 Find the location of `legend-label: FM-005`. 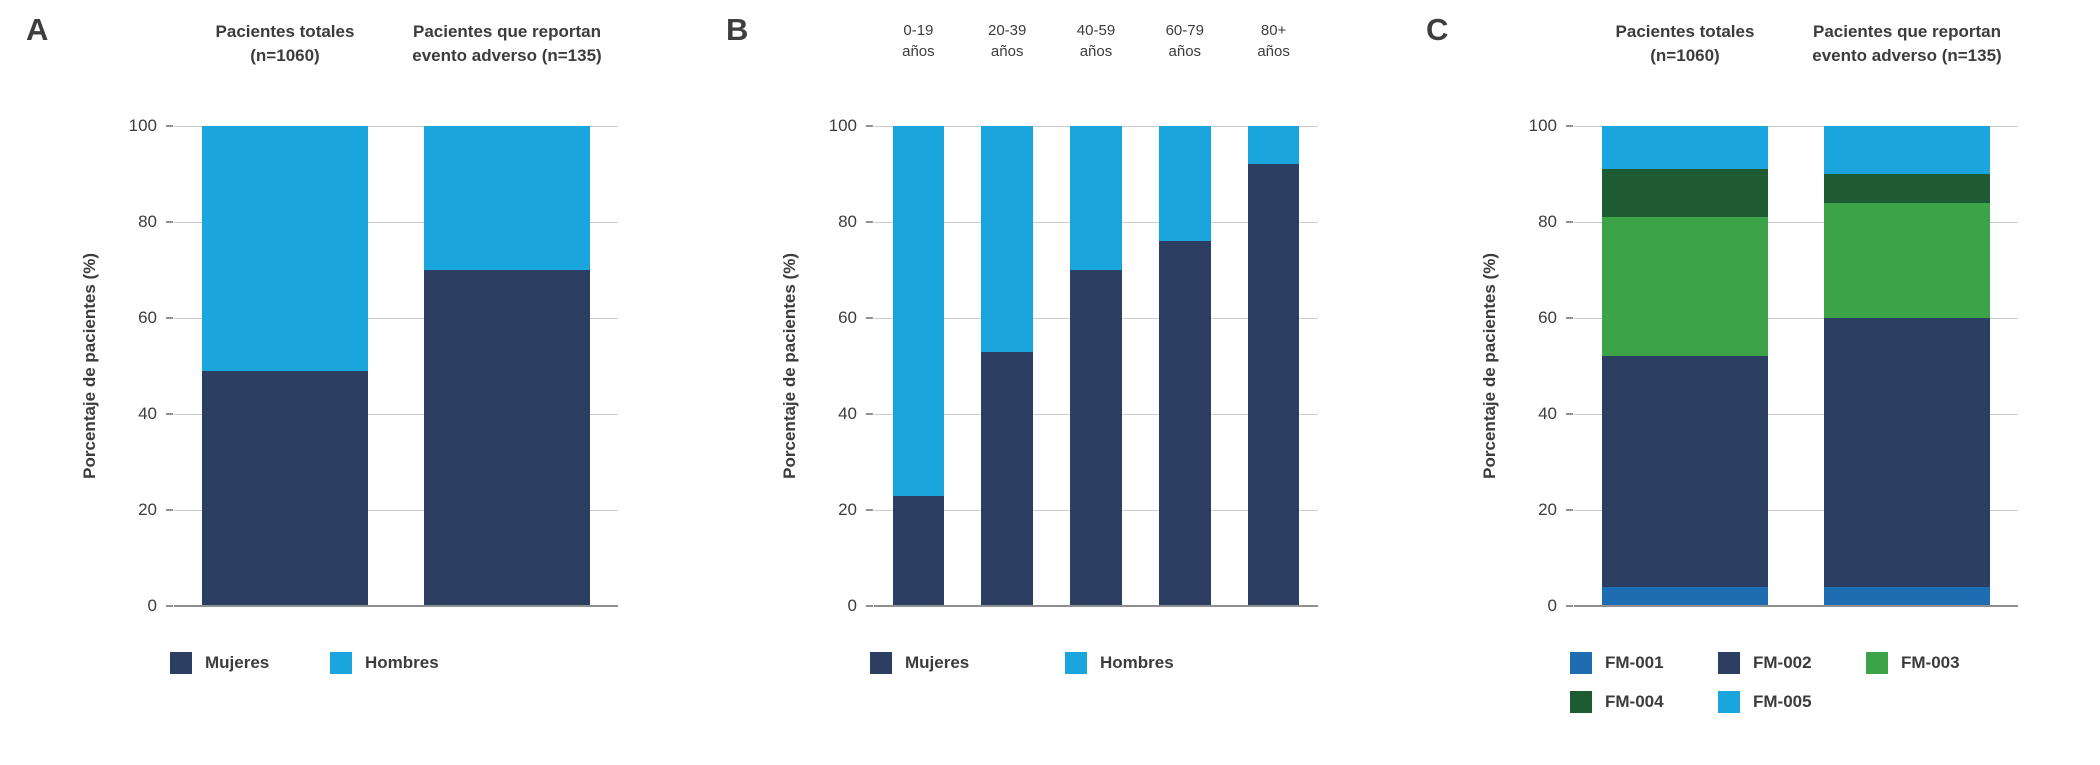

legend-label: FM-005 is located at coordinates (1782, 701).